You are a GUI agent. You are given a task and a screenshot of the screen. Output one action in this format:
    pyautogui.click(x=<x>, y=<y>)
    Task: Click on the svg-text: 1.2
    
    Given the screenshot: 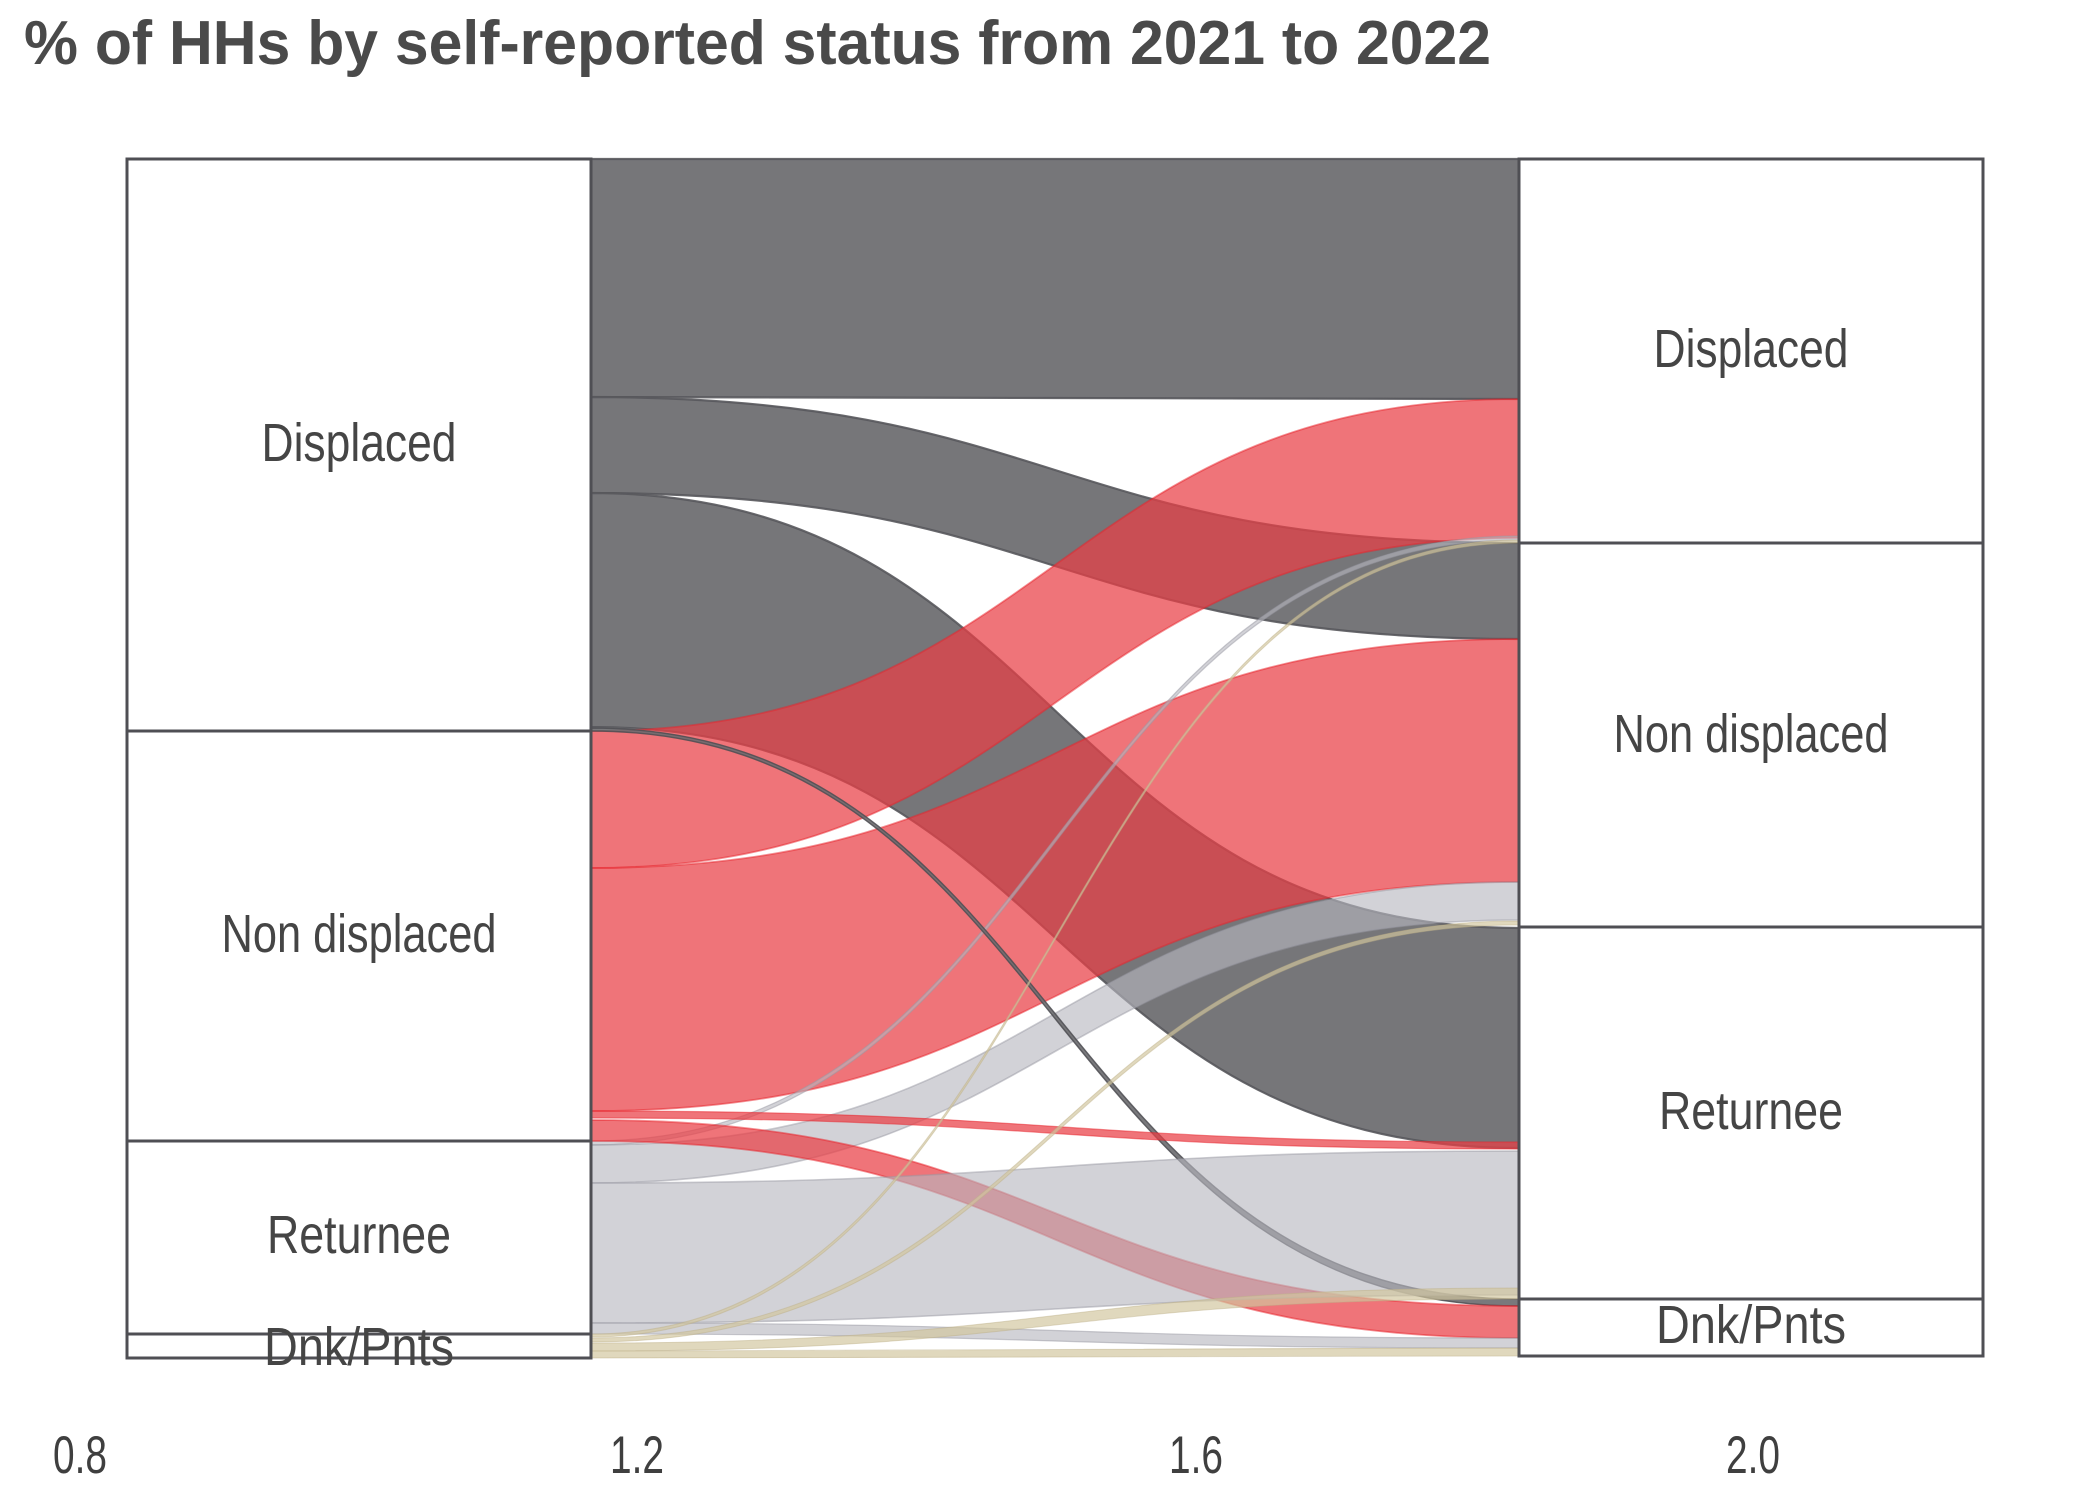 What is the action you would take?
    pyautogui.click(x=637, y=1455)
    